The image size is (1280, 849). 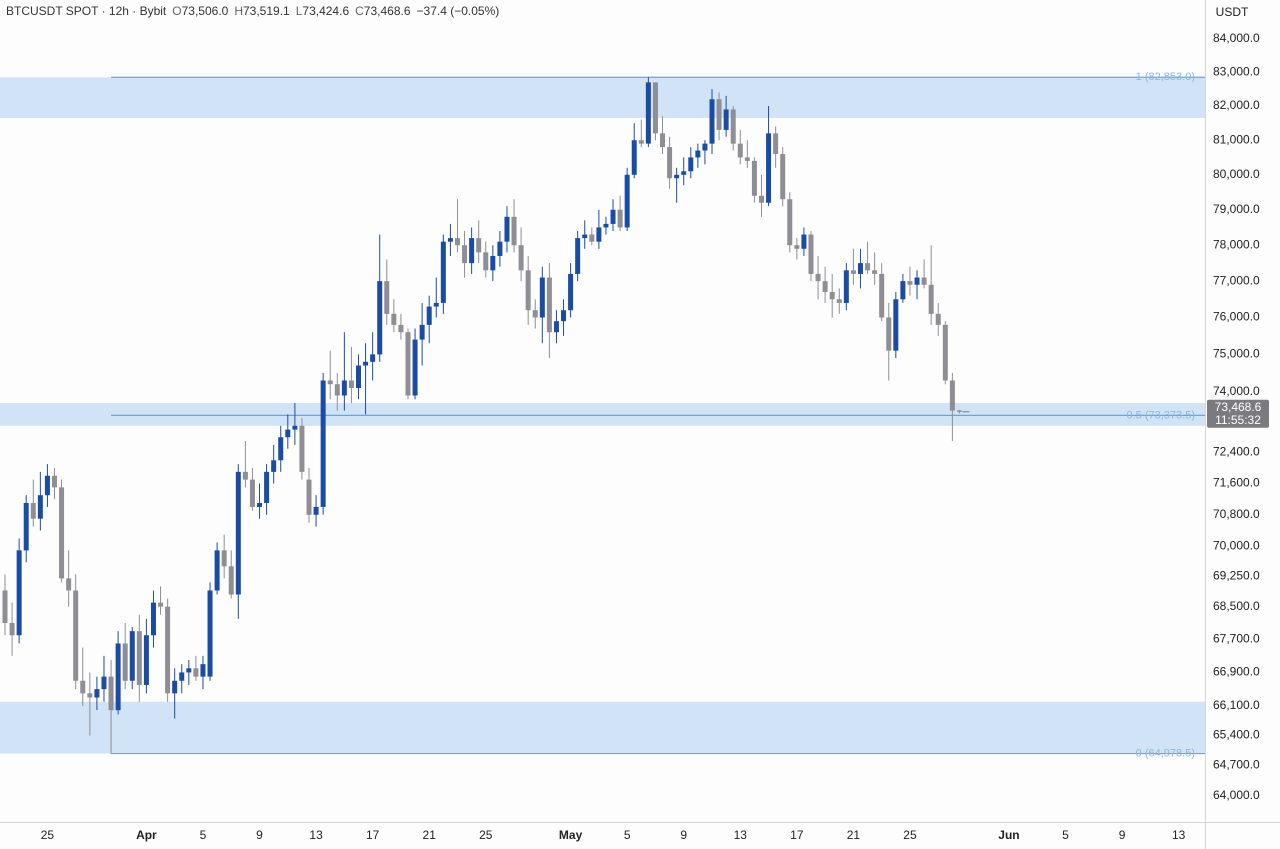 I want to click on symbol: BTCUSDT SPOT · 12h · Bybit, so click(x=86, y=11).